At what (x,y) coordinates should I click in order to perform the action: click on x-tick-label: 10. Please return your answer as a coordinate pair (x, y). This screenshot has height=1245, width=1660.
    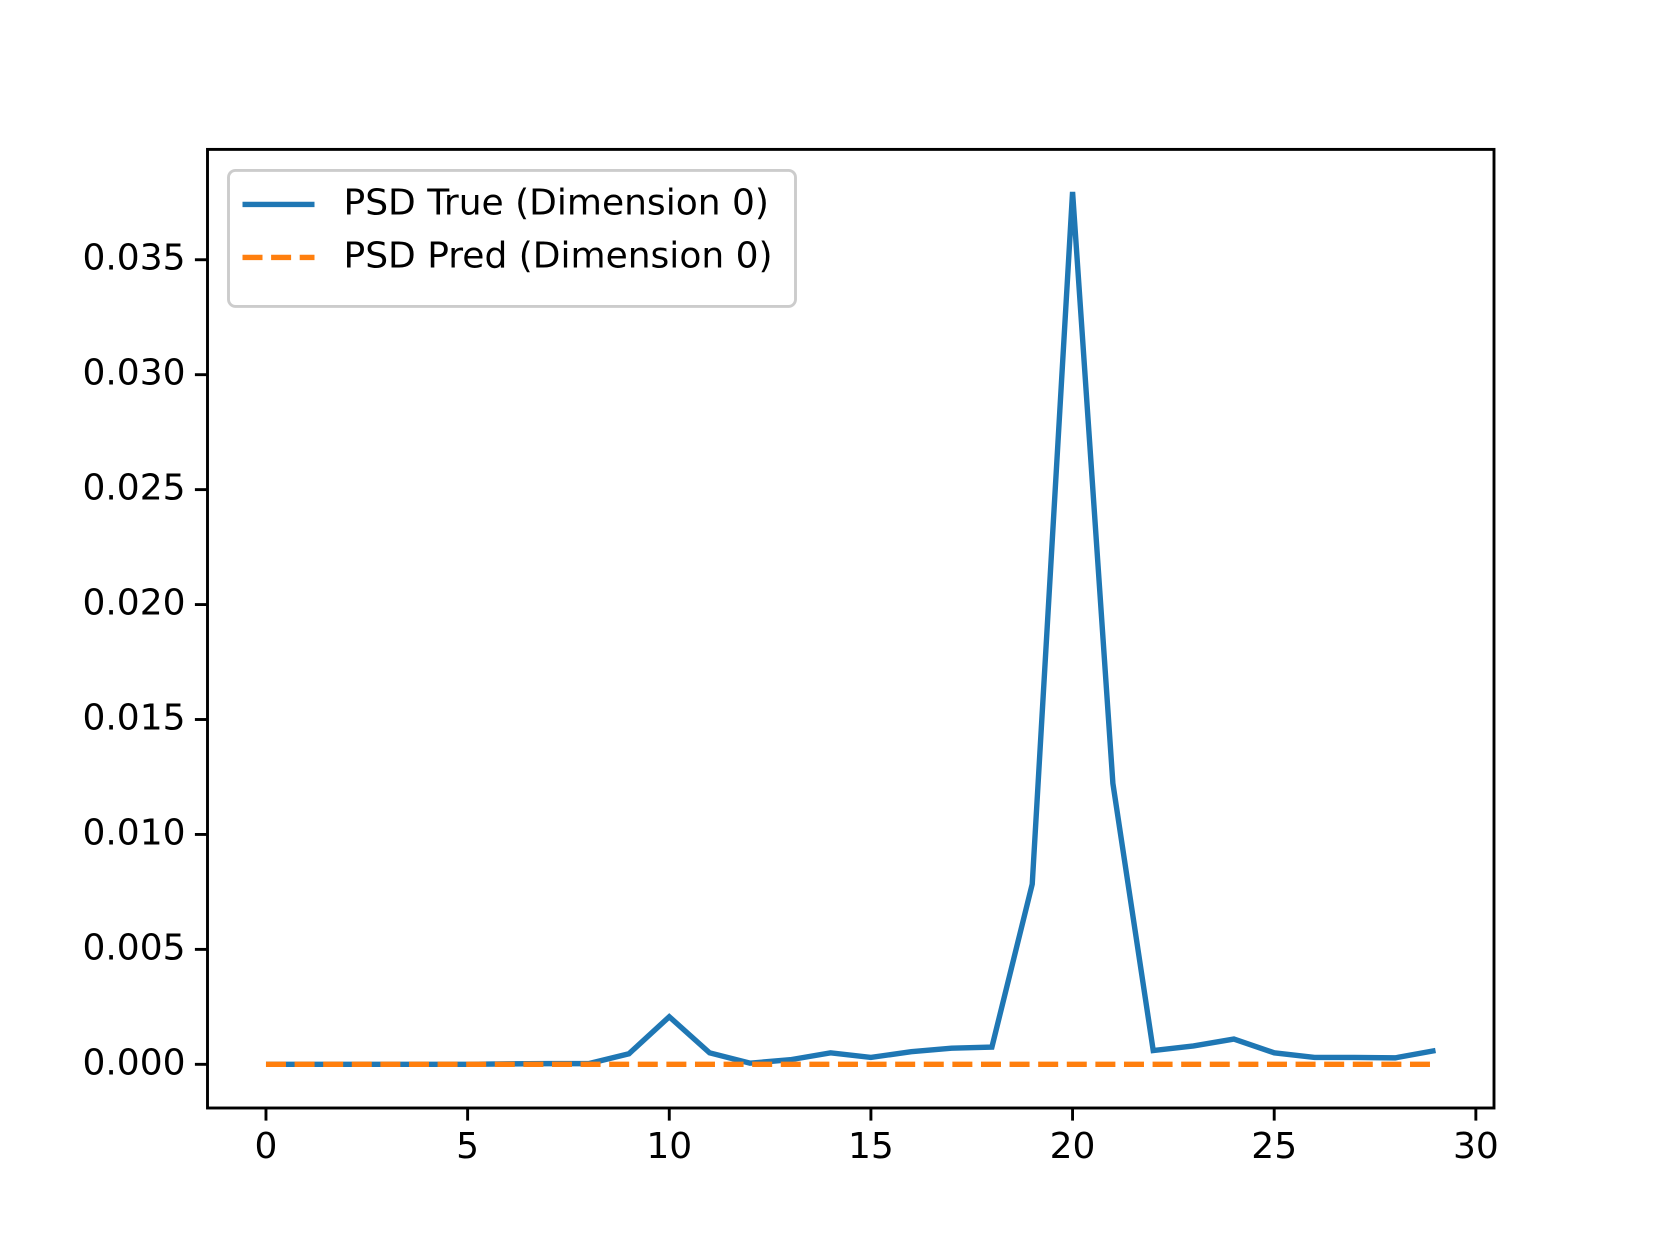
    Looking at the image, I should click on (669, 1146).